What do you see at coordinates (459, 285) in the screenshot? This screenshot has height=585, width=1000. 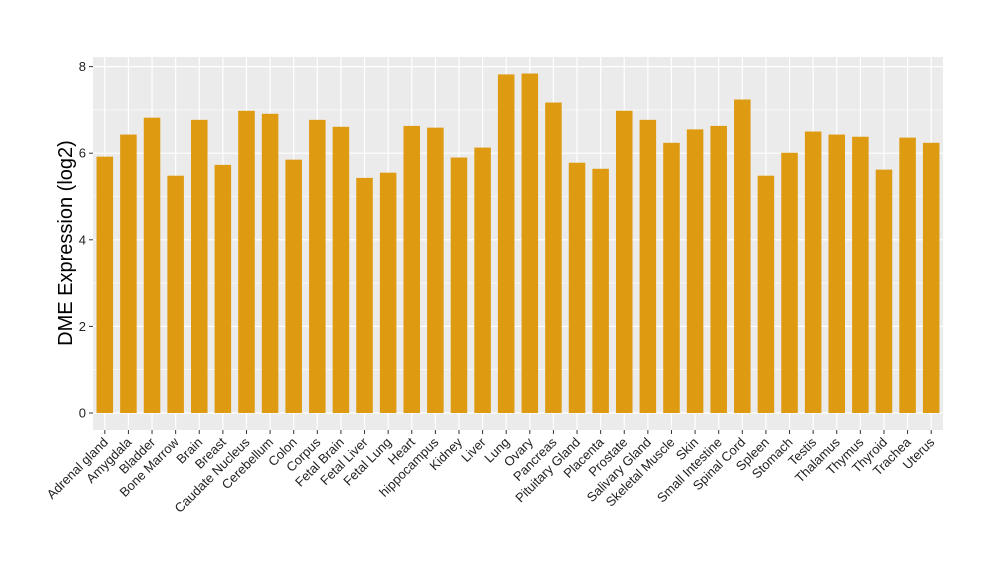 I see `bar-kidney` at bounding box center [459, 285].